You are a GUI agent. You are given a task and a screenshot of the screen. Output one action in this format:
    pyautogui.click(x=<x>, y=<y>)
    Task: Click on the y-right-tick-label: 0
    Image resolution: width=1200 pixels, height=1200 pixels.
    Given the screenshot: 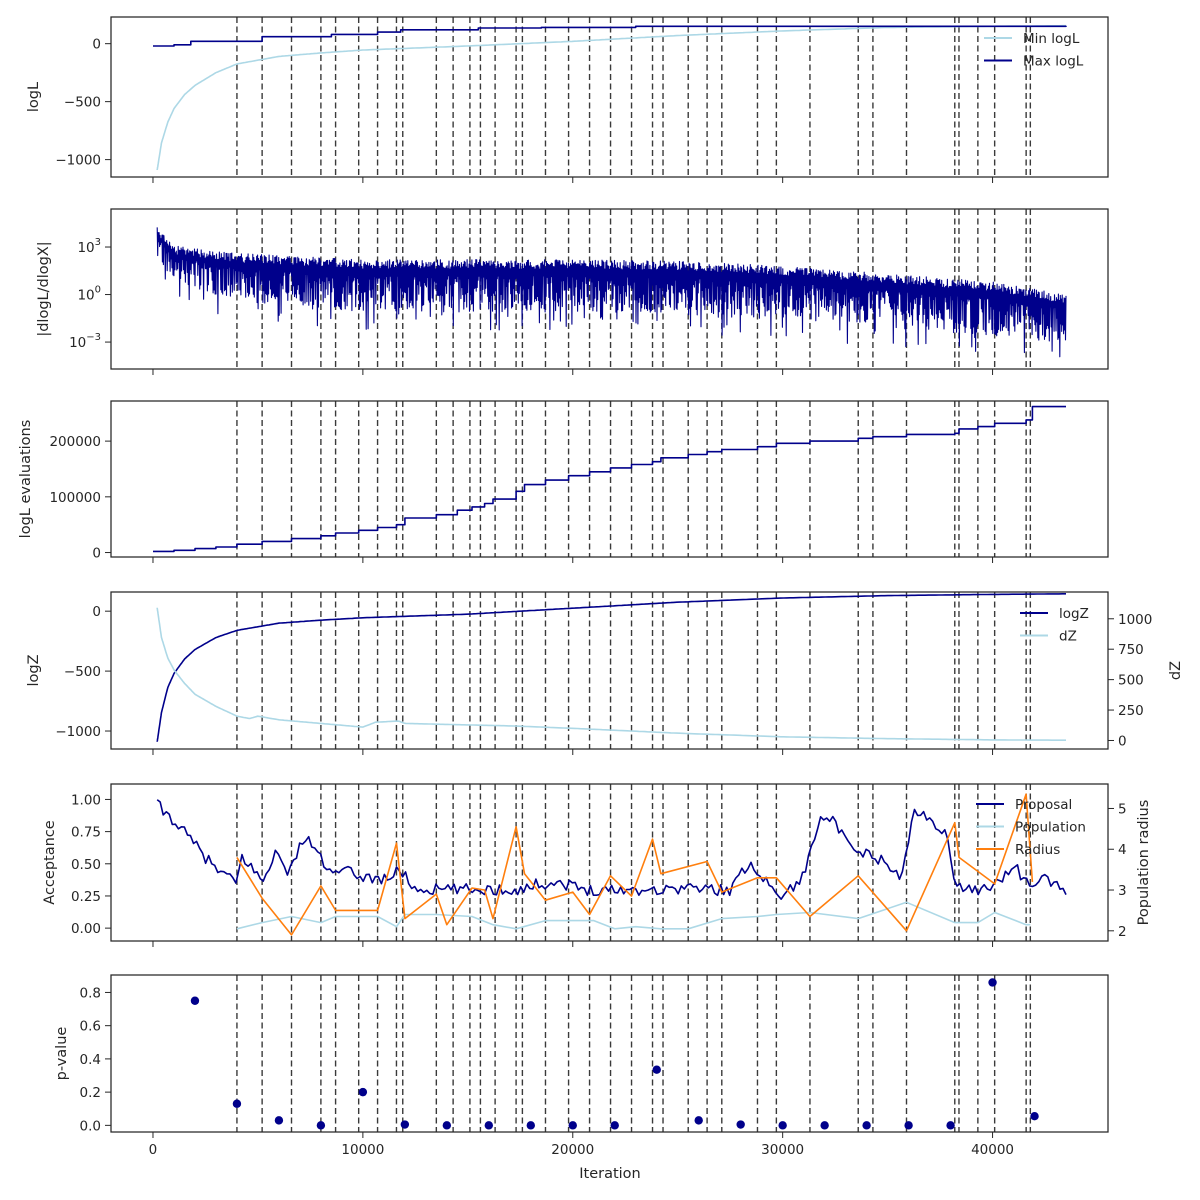 What is the action you would take?
    pyautogui.click(x=1122, y=741)
    